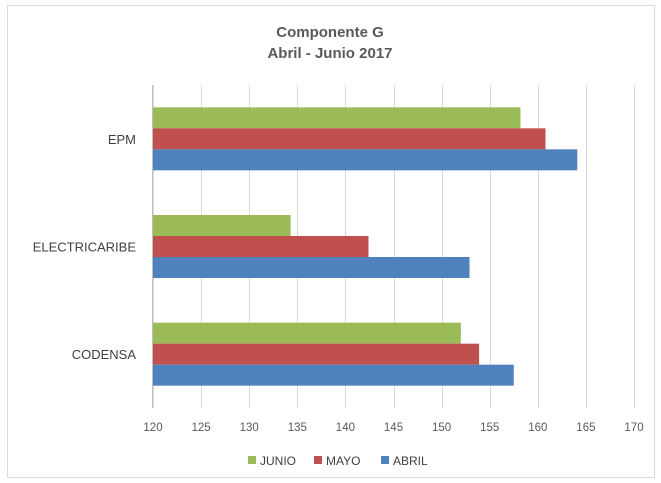 The width and height of the screenshot is (661, 483). I want to click on legend-swatch-mayo, so click(318, 460).